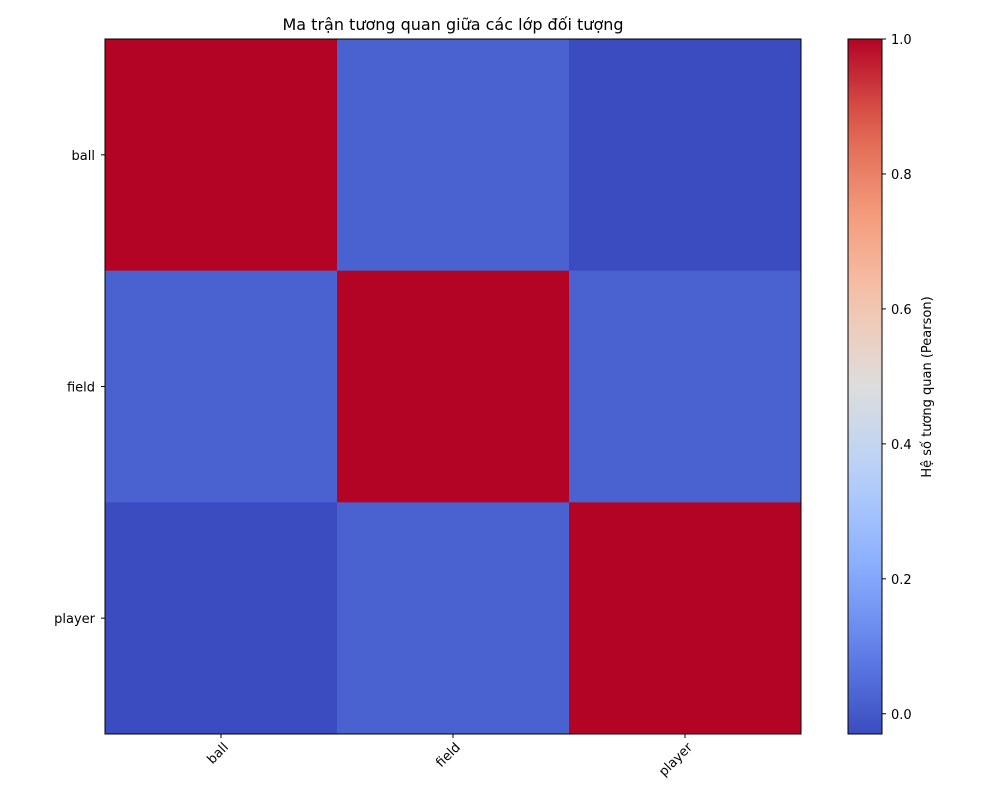  What do you see at coordinates (83, 156) in the screenshot?
I see `y-tick-label: ball` at bounding box center [83, 156].